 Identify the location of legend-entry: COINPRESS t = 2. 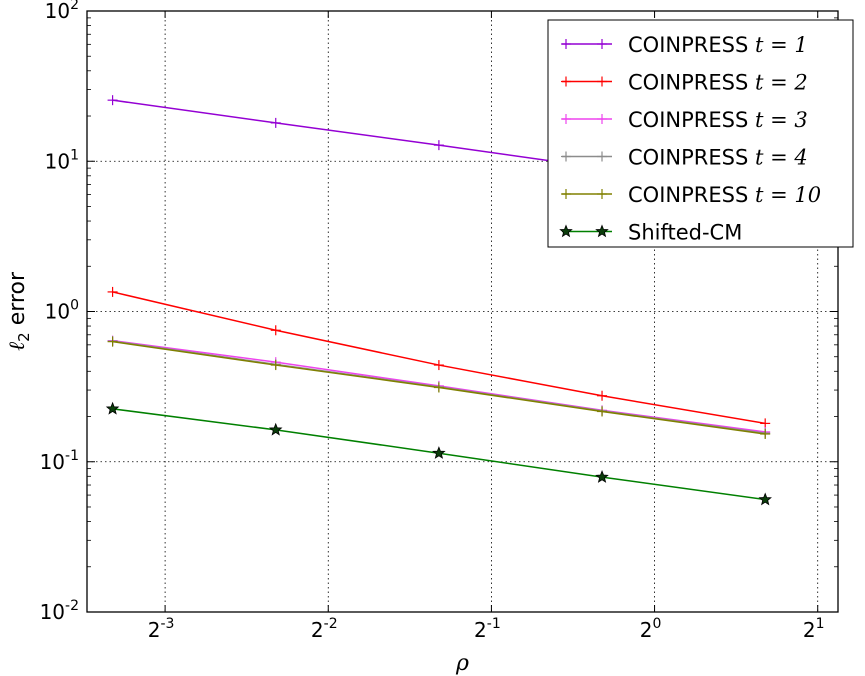
(684, 83).